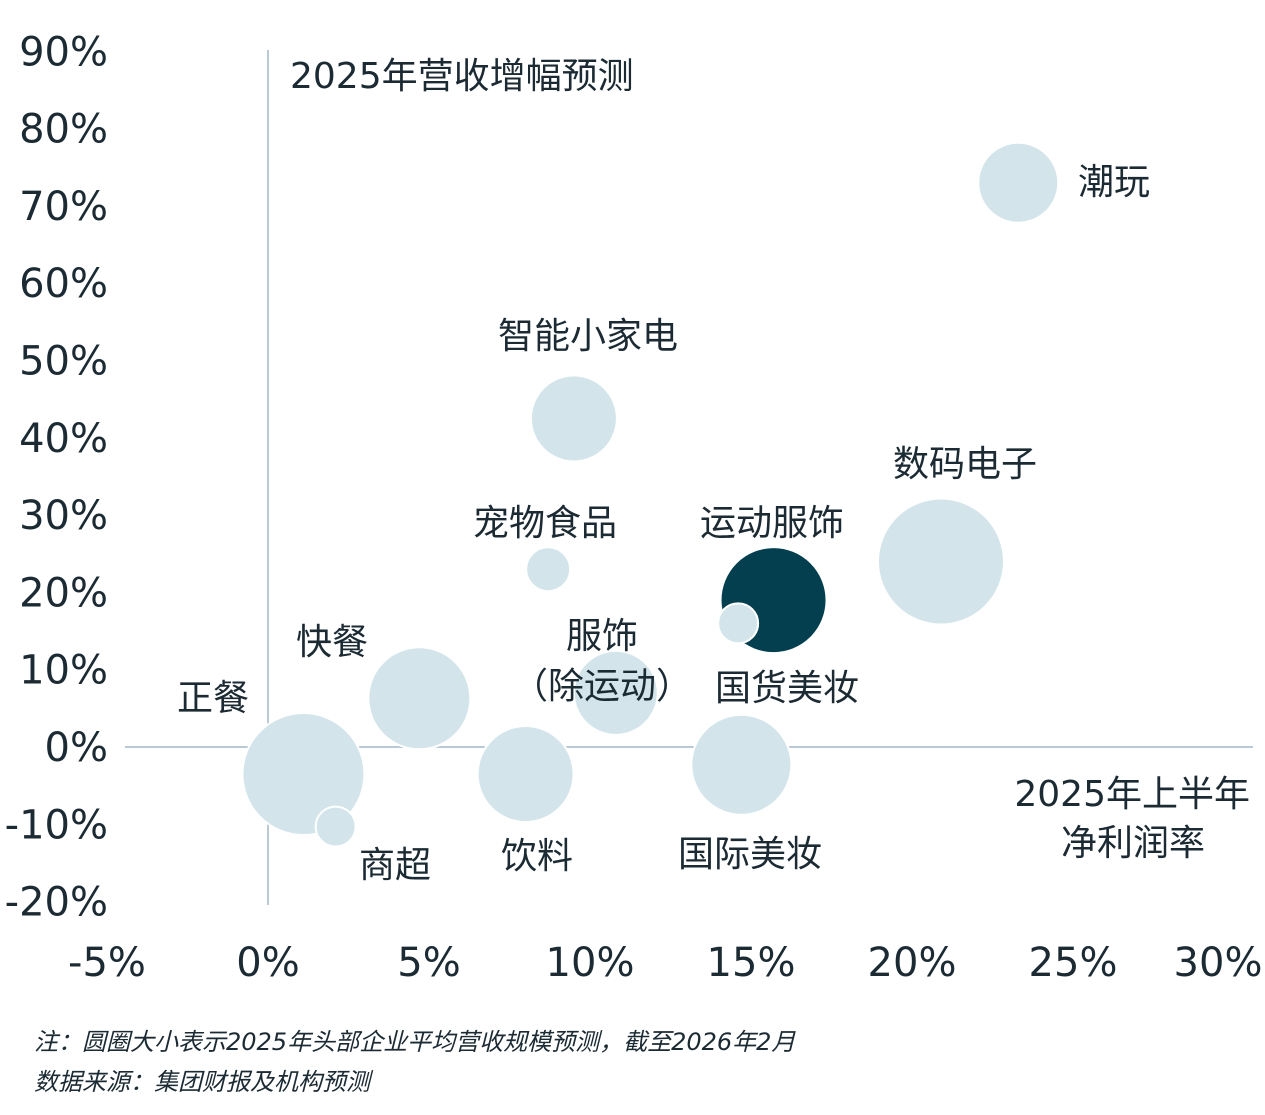 Image resolution: width=1265 pixels, height=1115 pixels. Describe the element at coordinates (751, 963) in the screenshot. I see `x-tick-label: 15%` at that location.